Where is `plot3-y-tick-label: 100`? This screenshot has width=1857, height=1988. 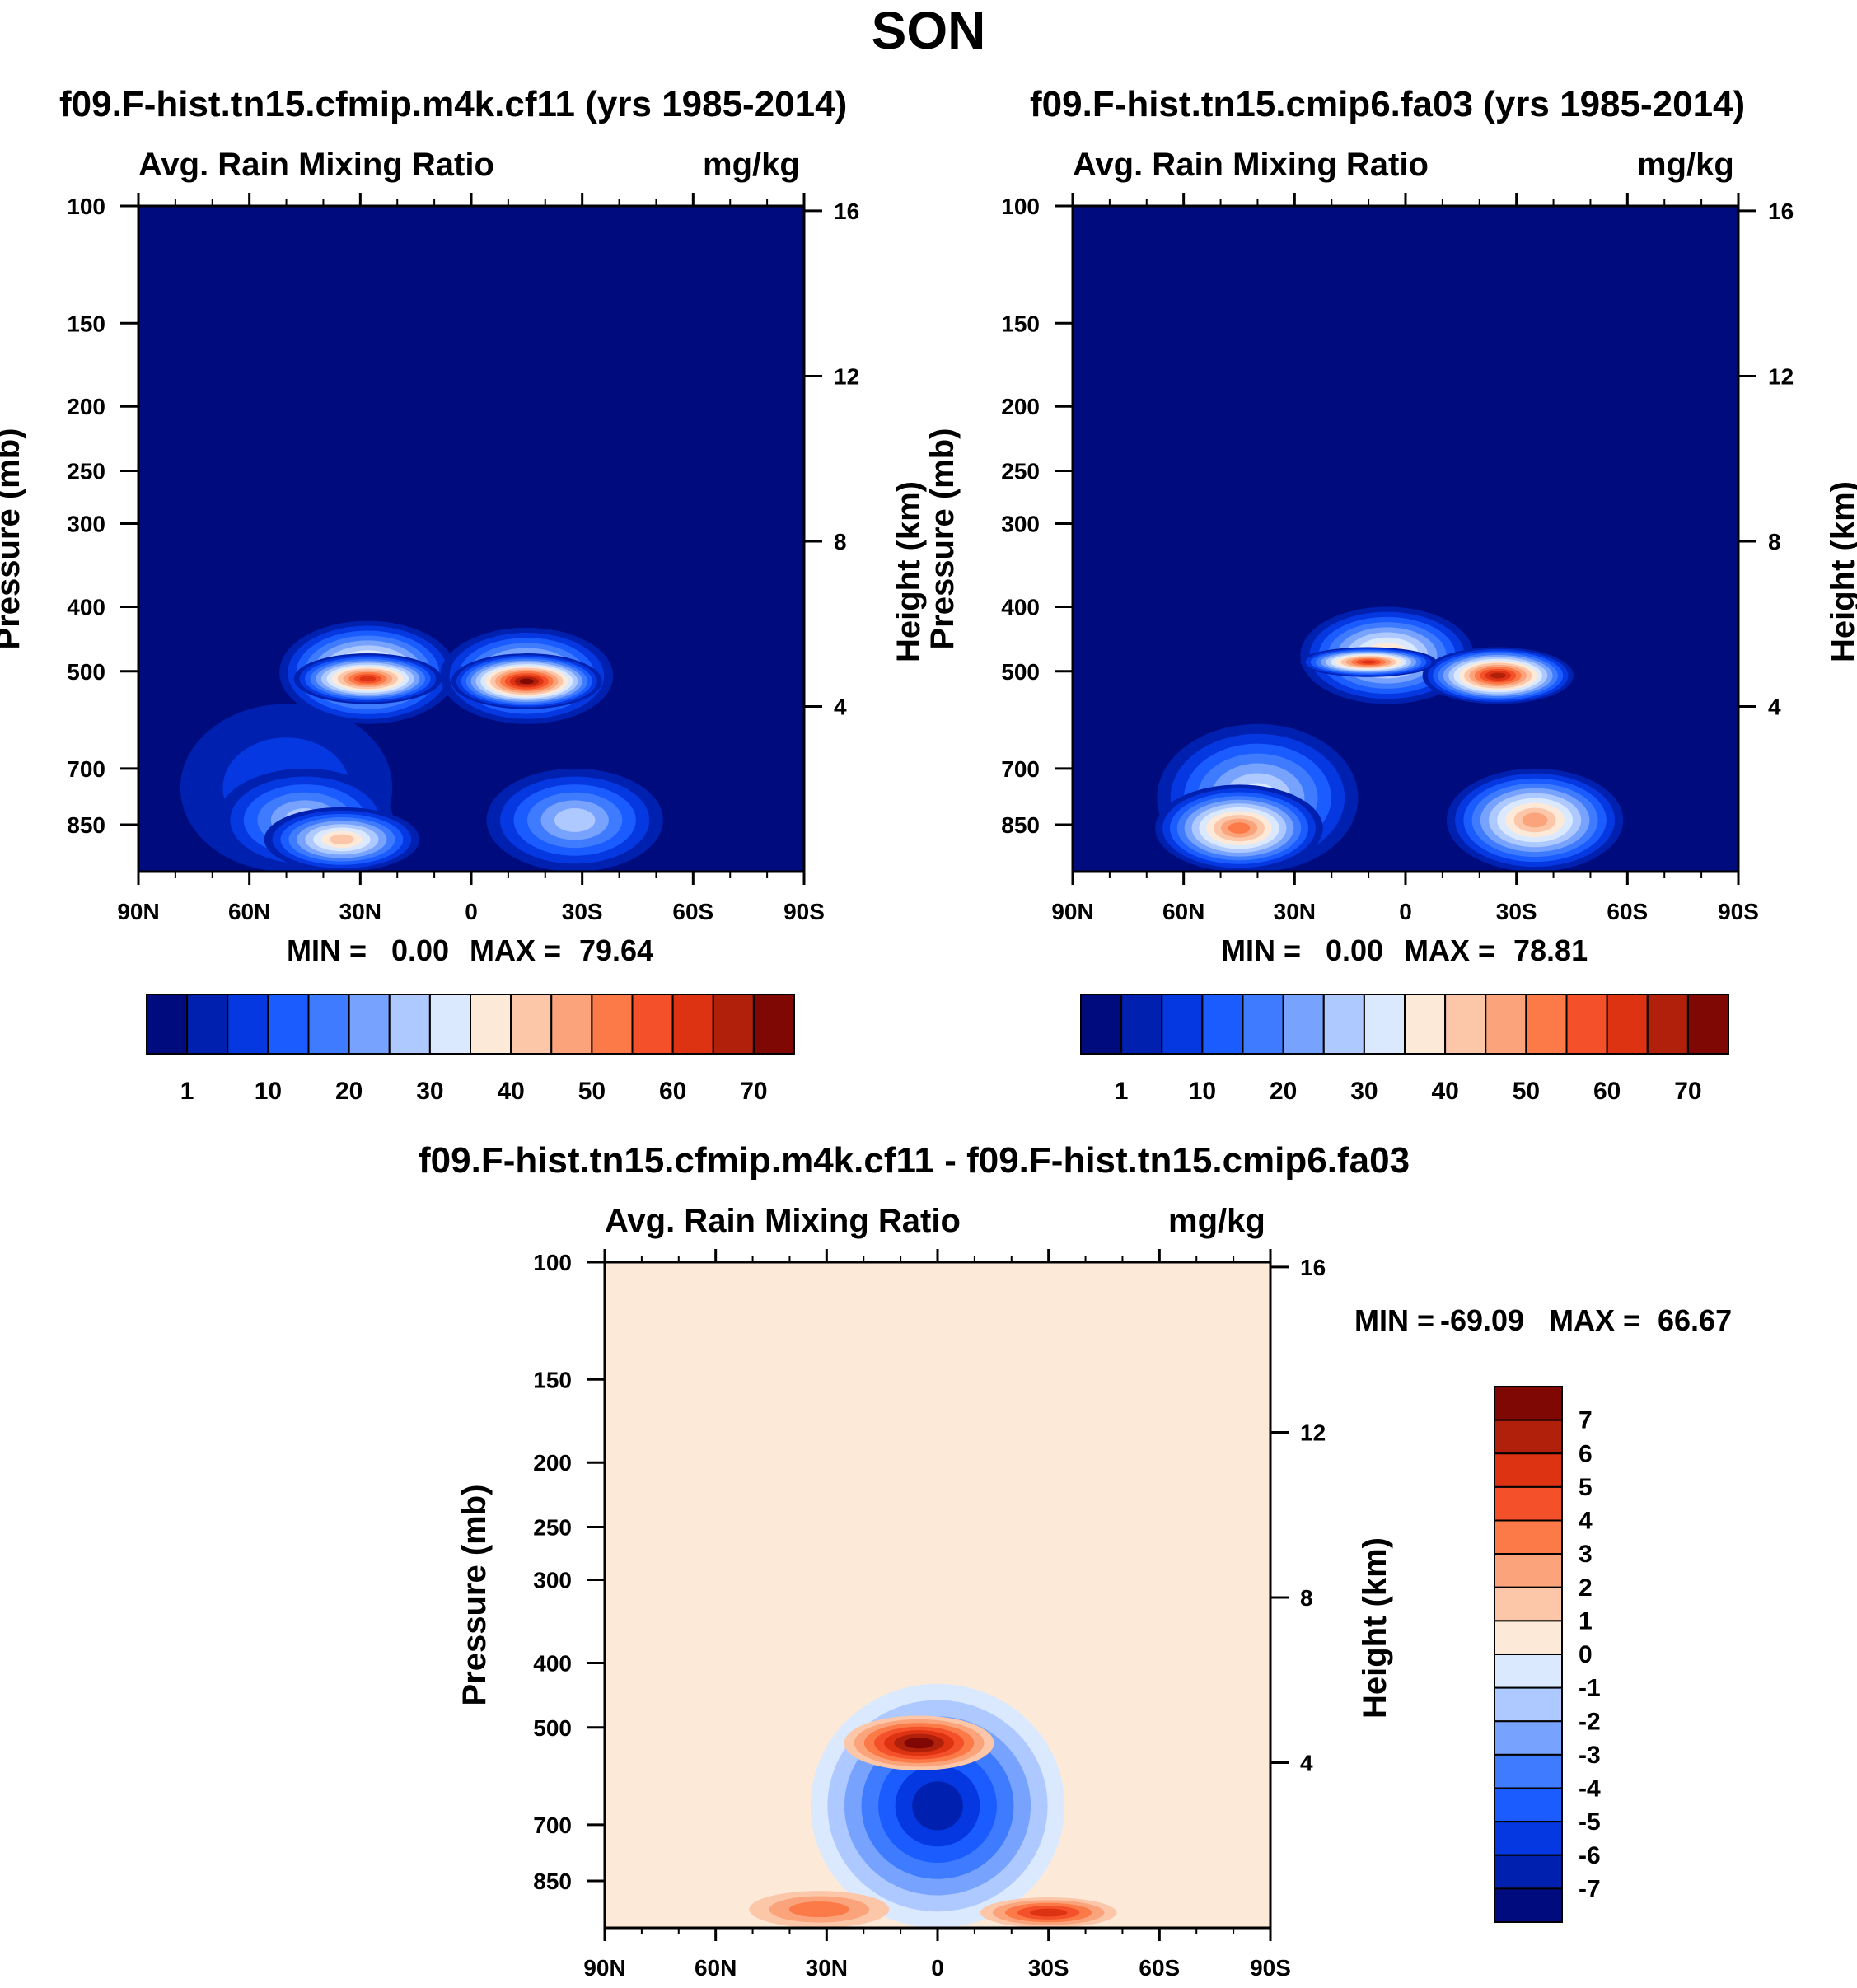 plot3-y-tick-label: 100 is located at coordinates (553, 1262).